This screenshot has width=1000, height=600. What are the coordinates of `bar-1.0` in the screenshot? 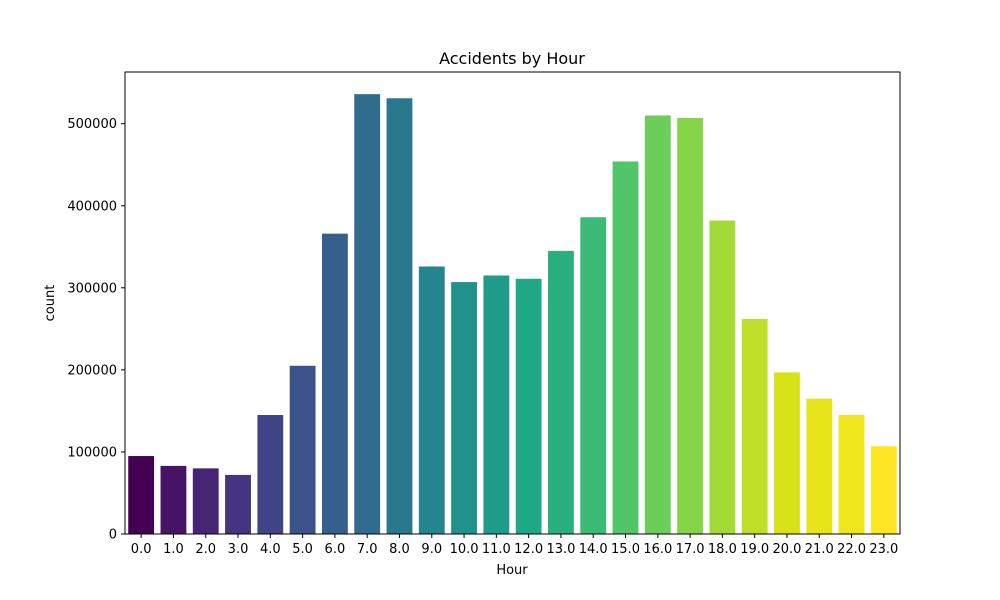 It's located at (173, 499).